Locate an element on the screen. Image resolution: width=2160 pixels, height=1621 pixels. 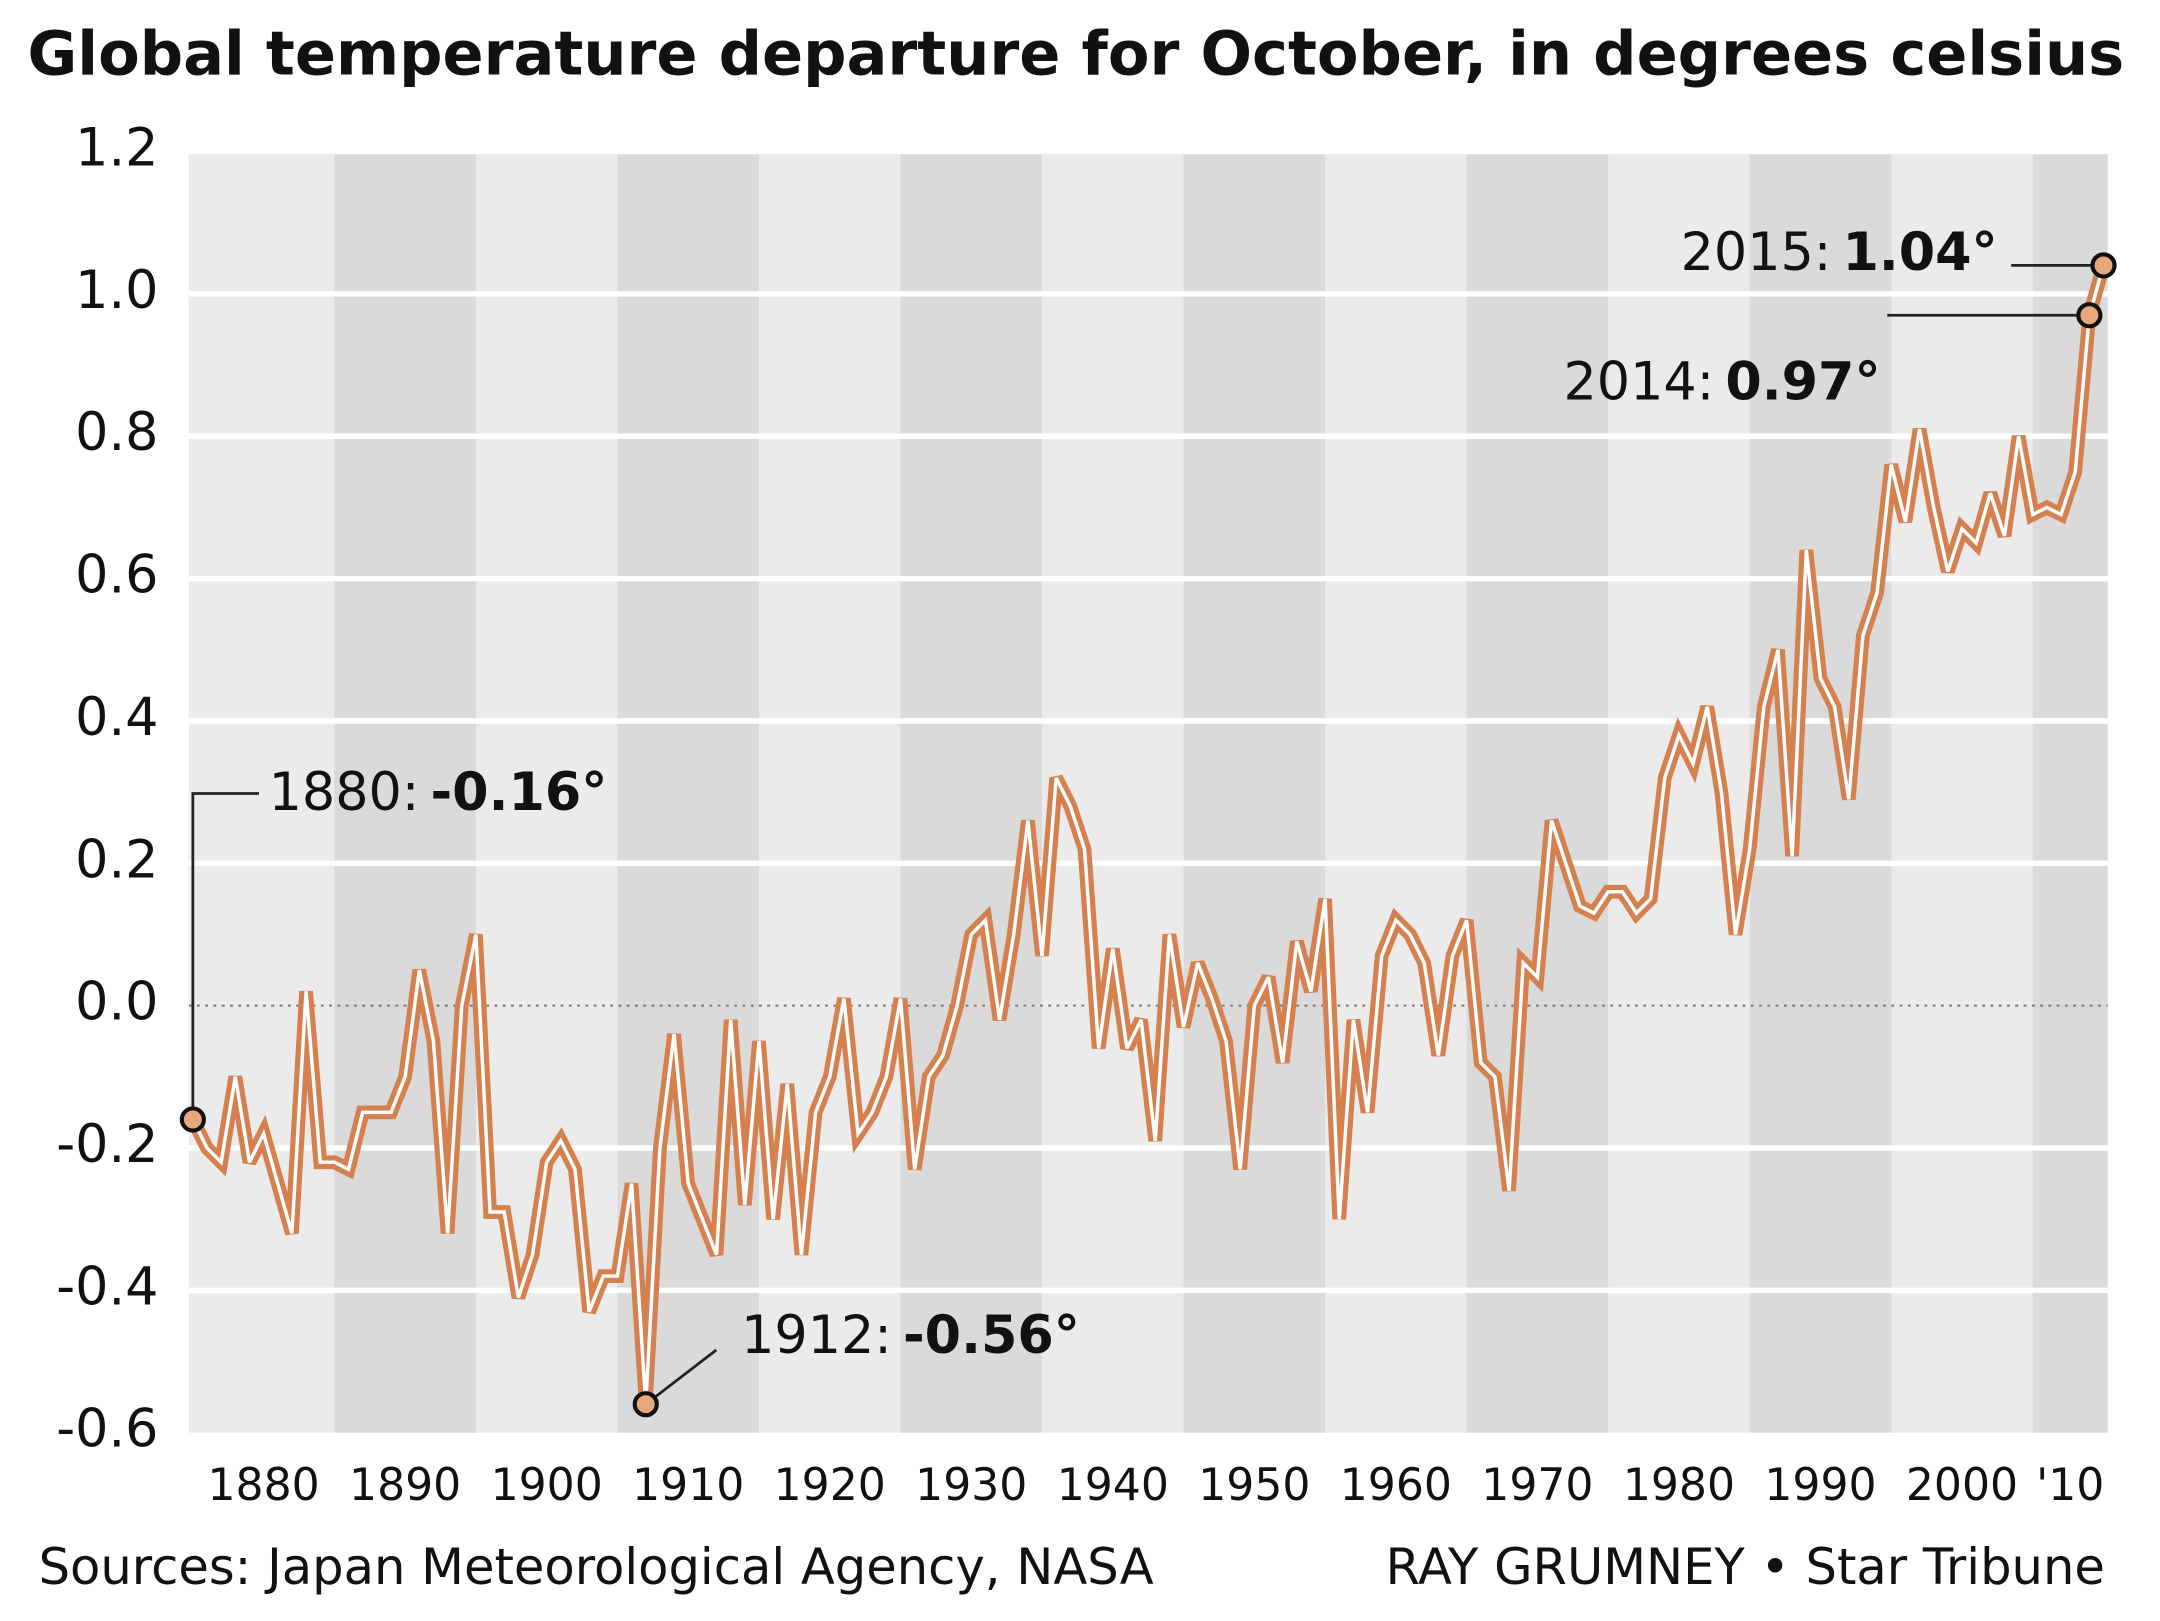
x-tick-label: 1940 is located at coordinates (1113, 1485).